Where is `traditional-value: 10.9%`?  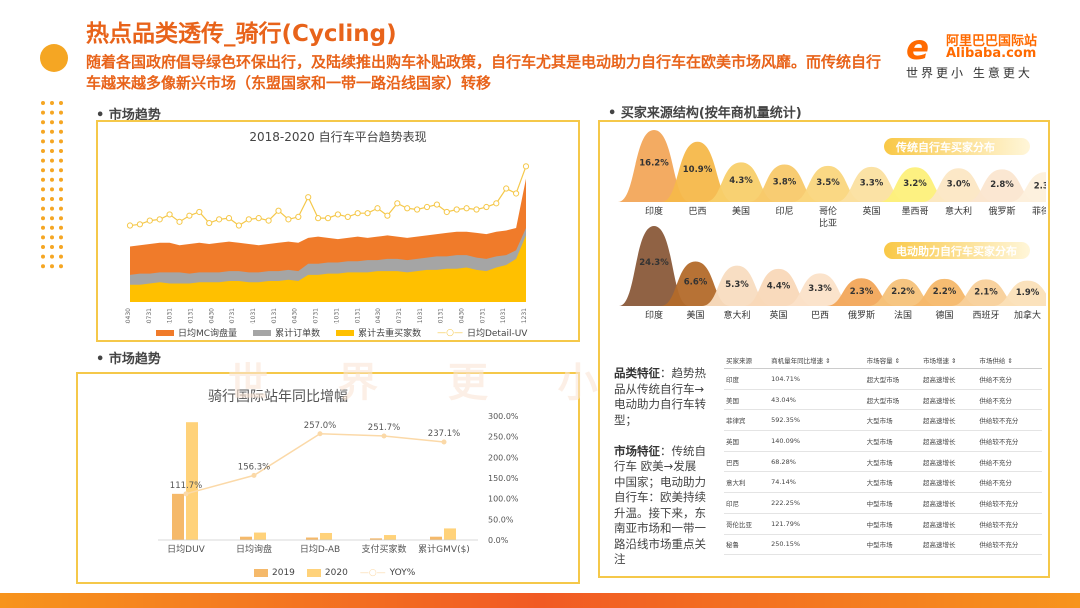 traditional-value: 10.9% is located at coordinates (698, 170).